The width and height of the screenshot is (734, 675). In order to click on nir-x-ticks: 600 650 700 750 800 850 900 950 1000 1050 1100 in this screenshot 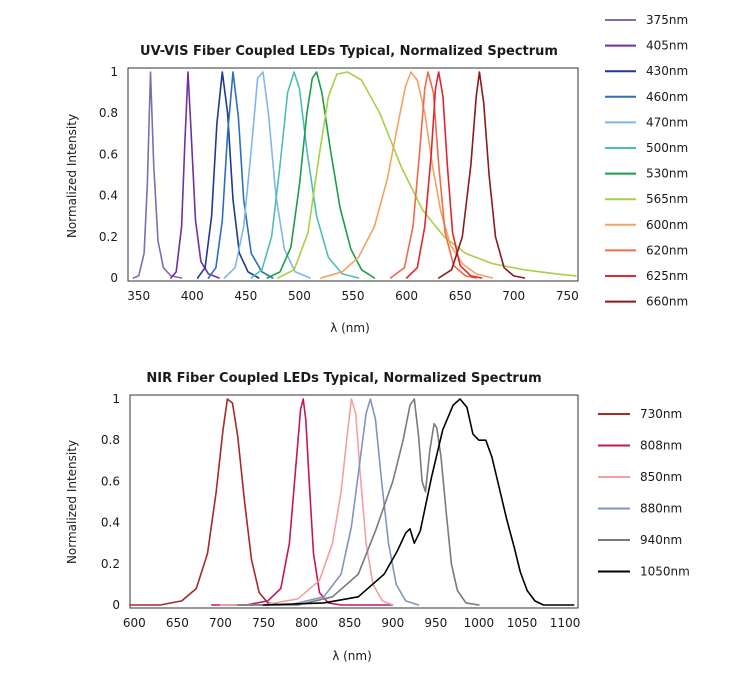, I will do `click(351, 623)`.